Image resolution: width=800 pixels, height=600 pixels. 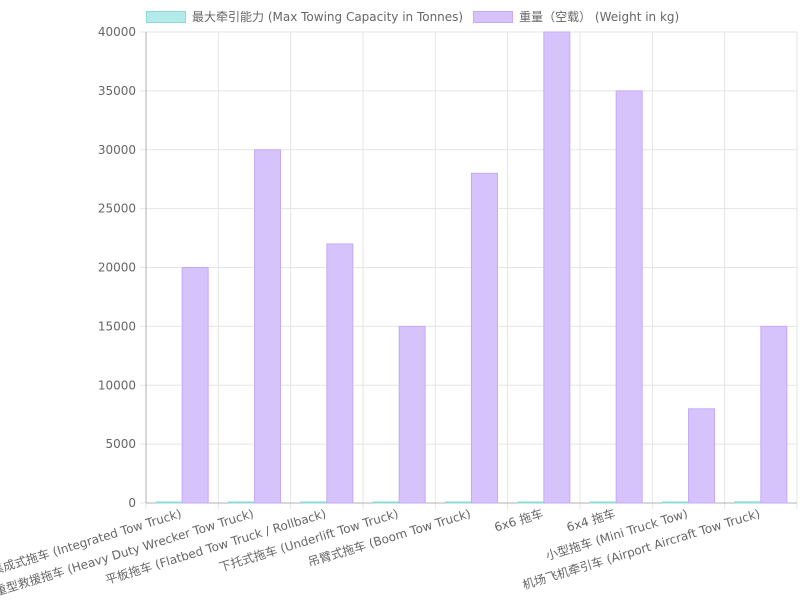 I want to click on y-tick-label: 10000, so click(x=117, y=385).